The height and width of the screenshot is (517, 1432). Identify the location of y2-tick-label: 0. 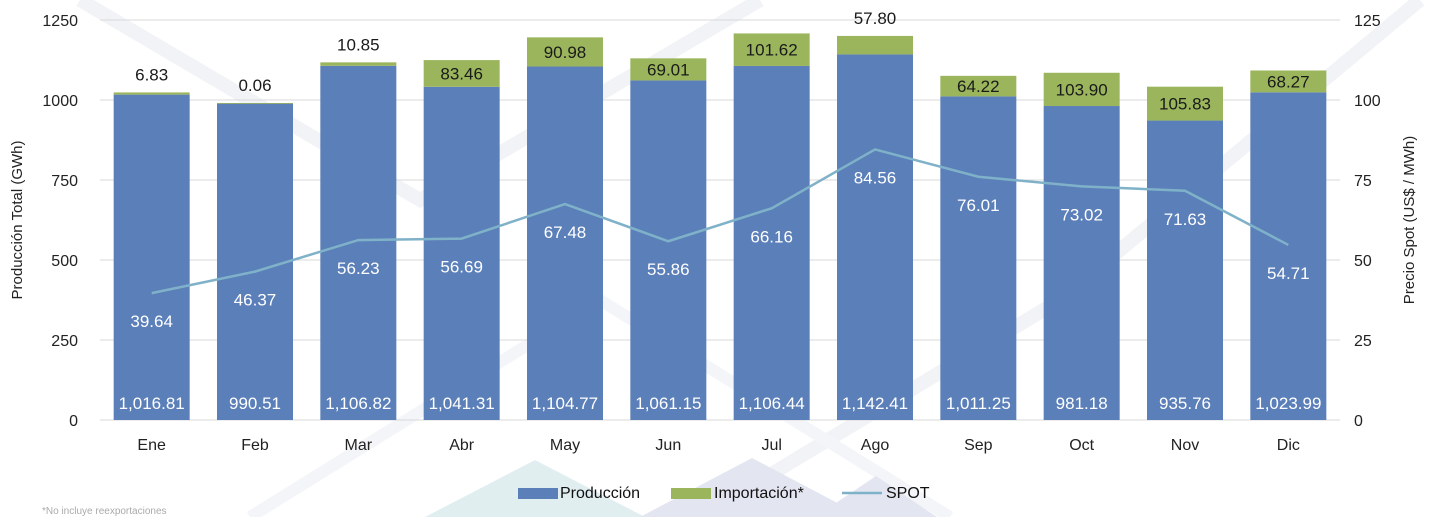
(1358, 421).